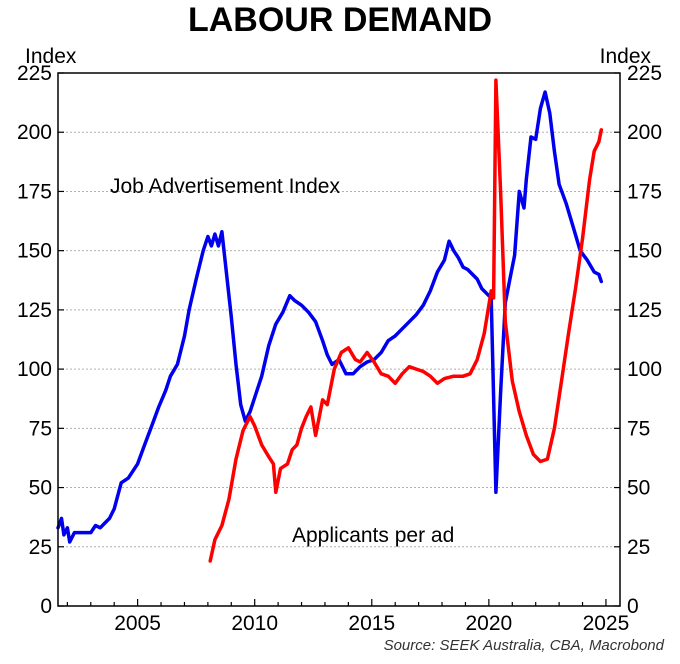 This screenshot has width=680, height=664. I want to click on y-tick-label-right-0: 0, so click(633, 606).